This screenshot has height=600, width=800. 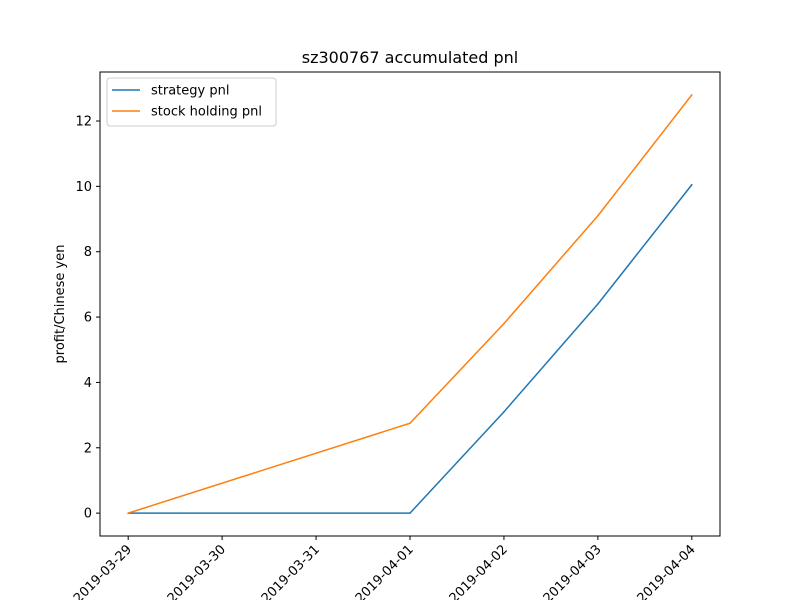 I want to click on y-tick-label-3: 6, so click(x=88, y=318).